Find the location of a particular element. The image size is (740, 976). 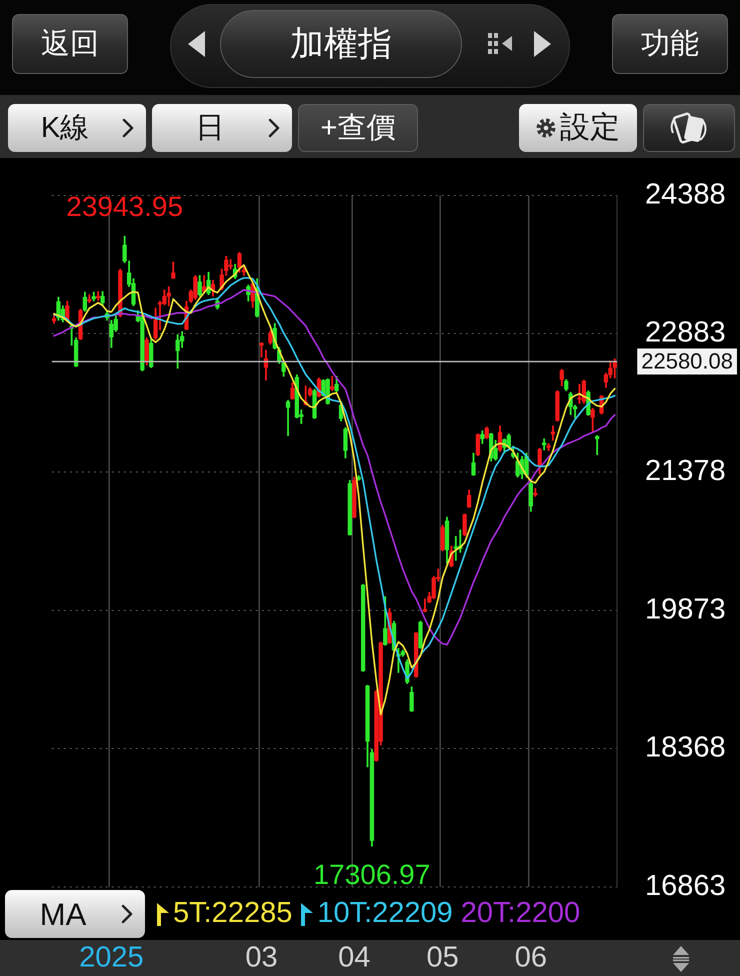

annotation: 17306.97 is located at coordinates (372, 874).